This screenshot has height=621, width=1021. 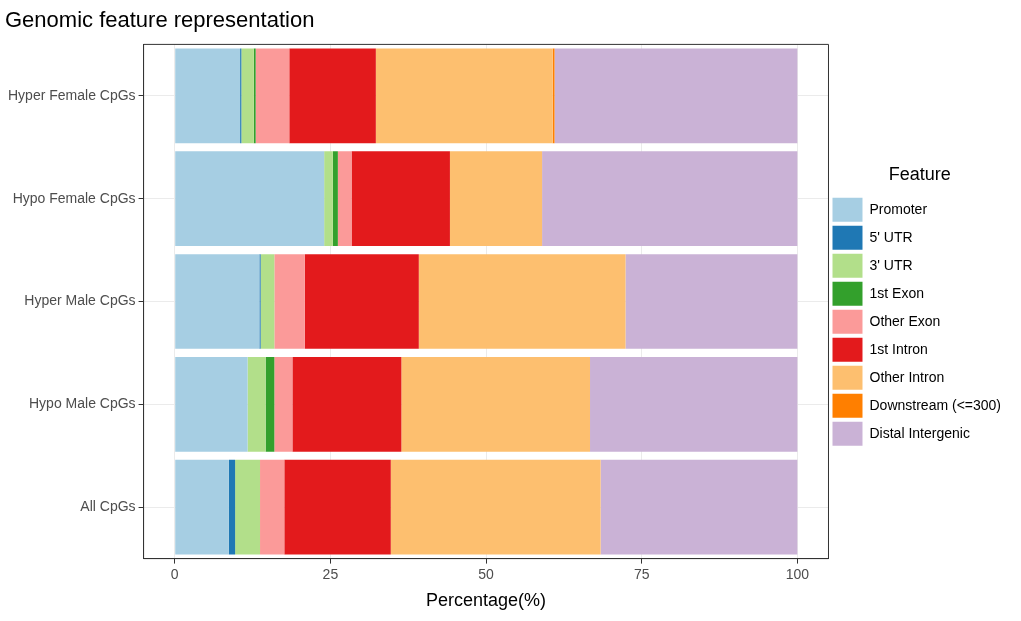 What do you see at coordinates (160, 20) in the screenshot?
I see `chart-title: Genomic feature representation` at bounding box center [160, 20].